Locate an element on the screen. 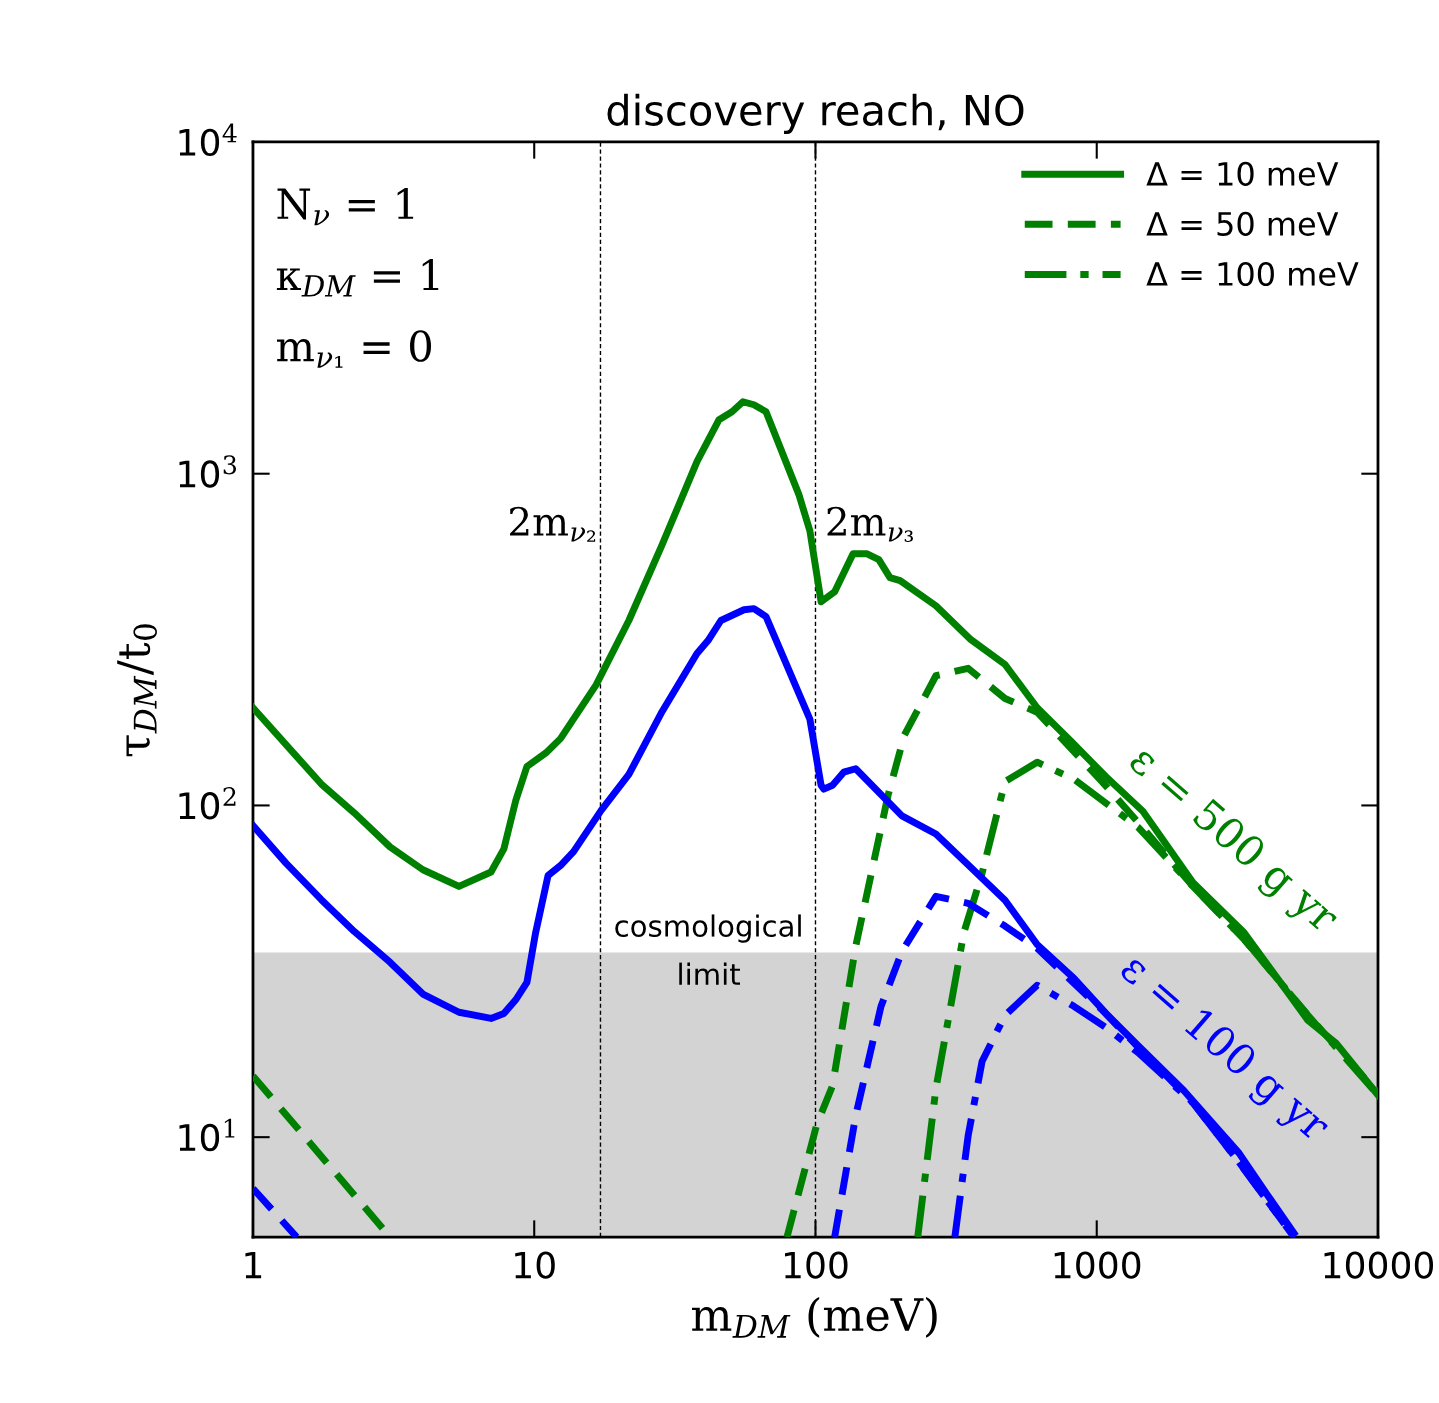 This screenshot has height=1403, width=1439. legend-label: Δ = 100 meV is located at coordinates (1252, 274).